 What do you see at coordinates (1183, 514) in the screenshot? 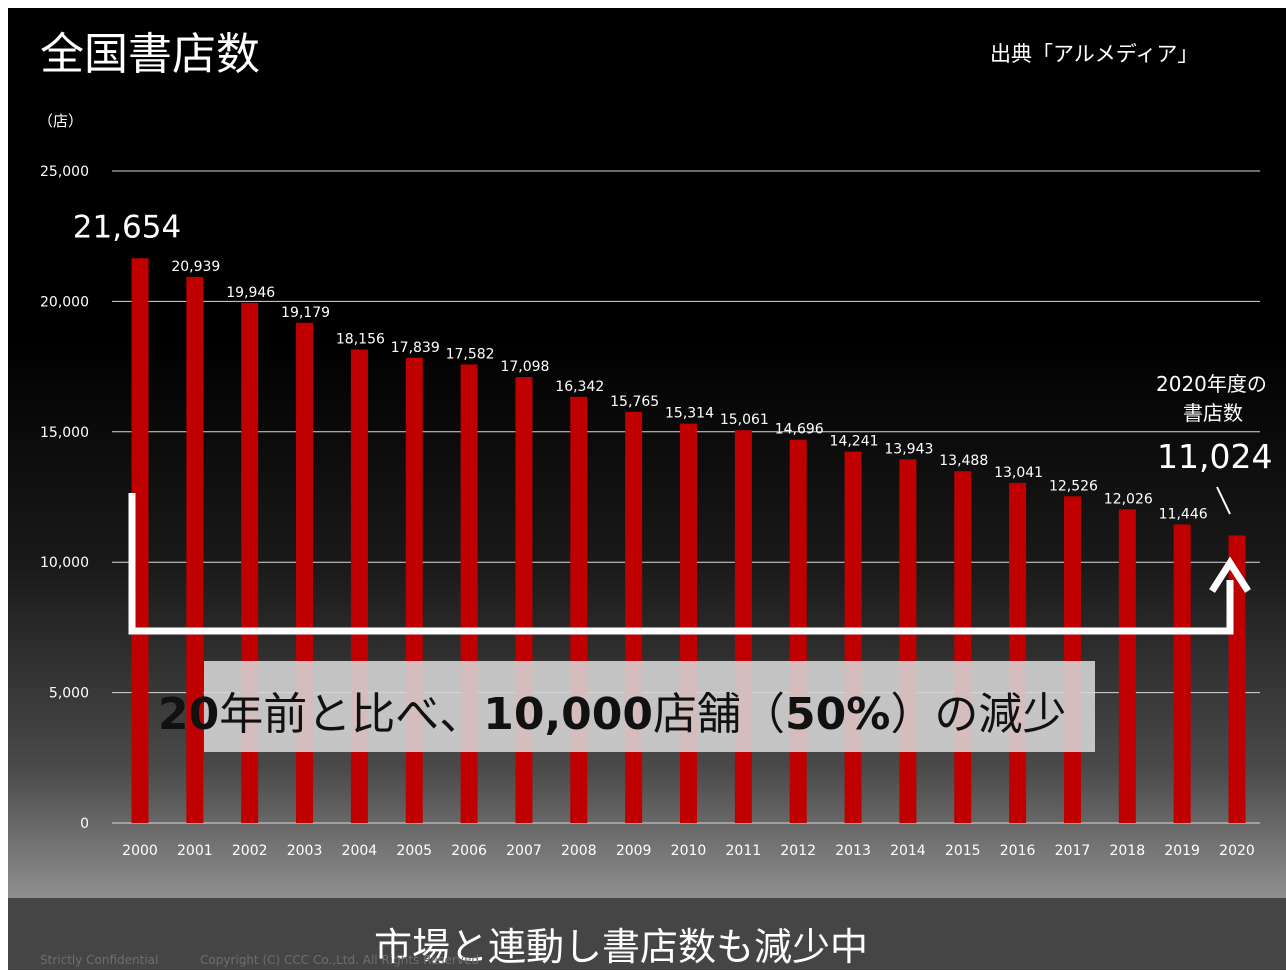
I see `data-label: 11,446` at bounding box center [1183, 514].